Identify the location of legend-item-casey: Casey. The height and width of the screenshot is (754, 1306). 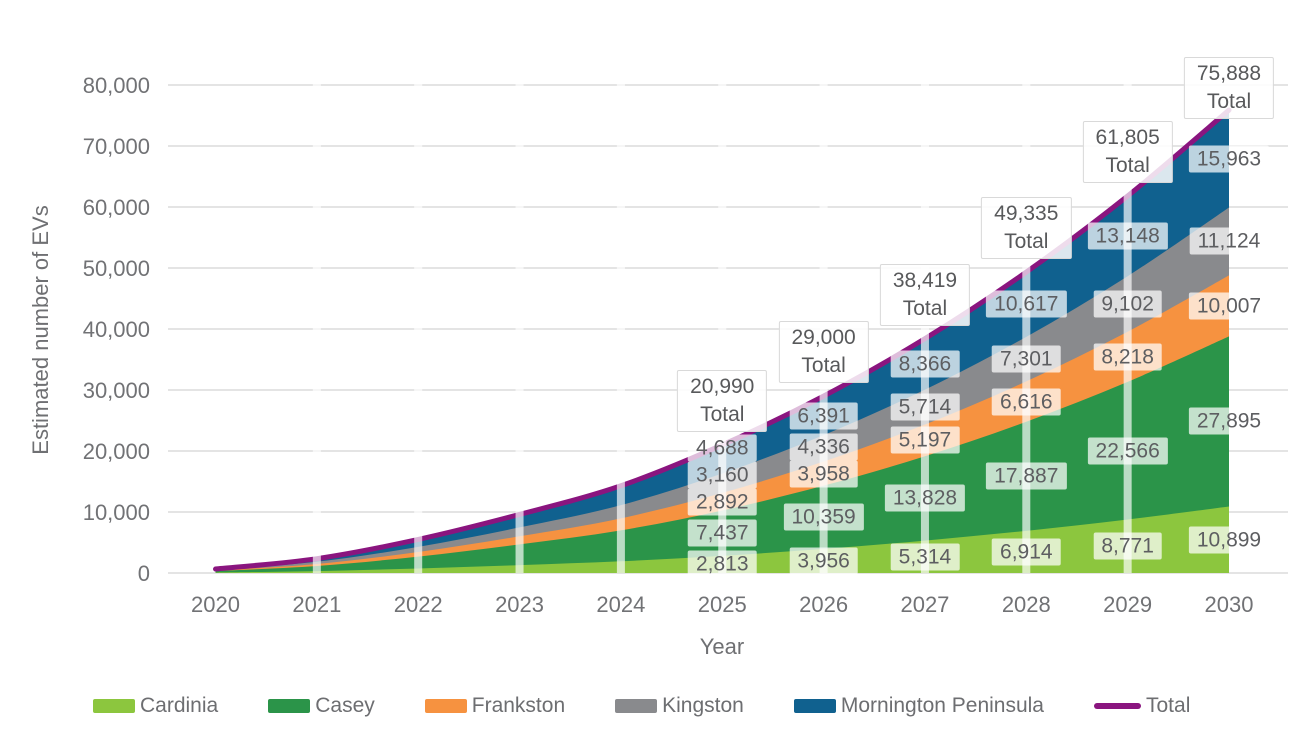
(321, 706).